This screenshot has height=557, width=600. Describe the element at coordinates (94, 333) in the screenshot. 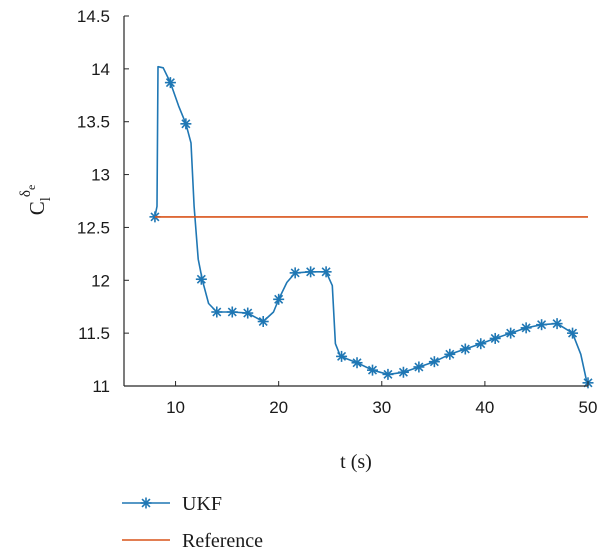

I see `y-tick-label: 11.5` at that location.